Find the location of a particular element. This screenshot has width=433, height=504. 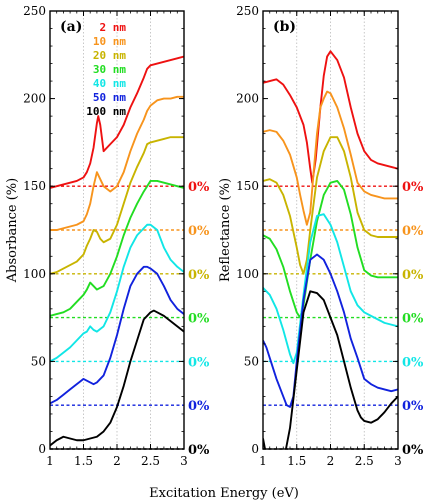

legend-entry: 50 nm is located at coordinates (109, 97).